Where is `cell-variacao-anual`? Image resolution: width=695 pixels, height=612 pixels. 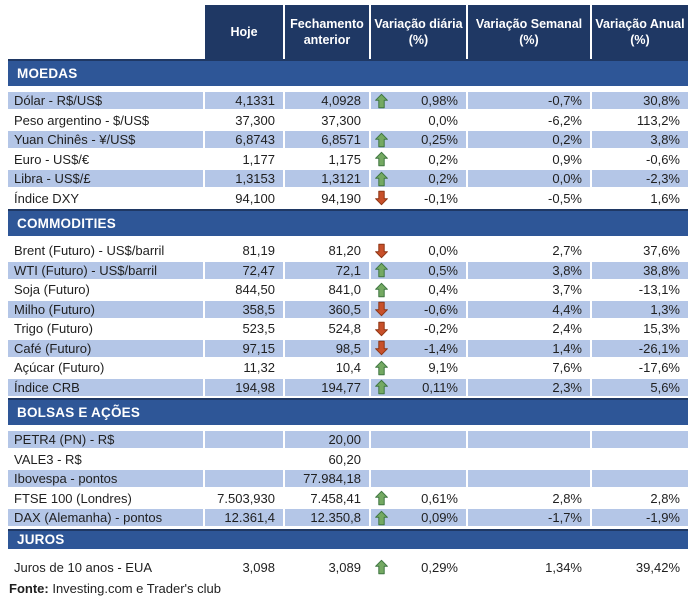
cell-variacao-anual is located at coordinates (640, 478).